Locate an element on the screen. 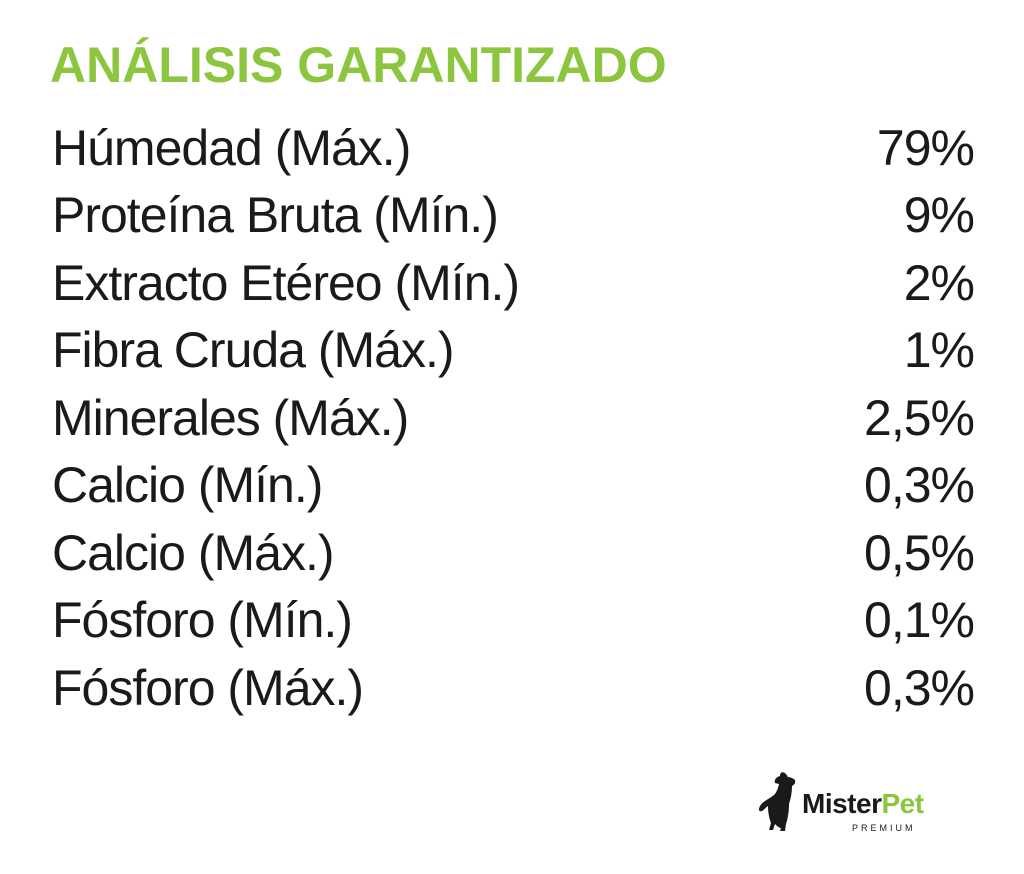  row-value: 1% is located at coordinates (939, 350).